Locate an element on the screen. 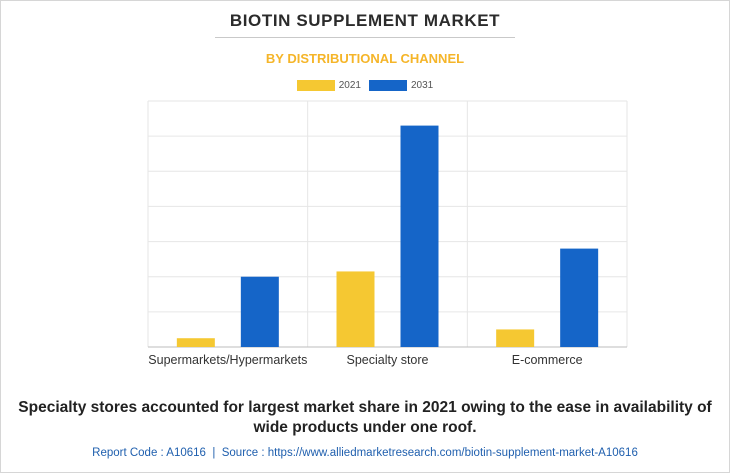  category-label: Specialty store is located at coordinates (388, 360).